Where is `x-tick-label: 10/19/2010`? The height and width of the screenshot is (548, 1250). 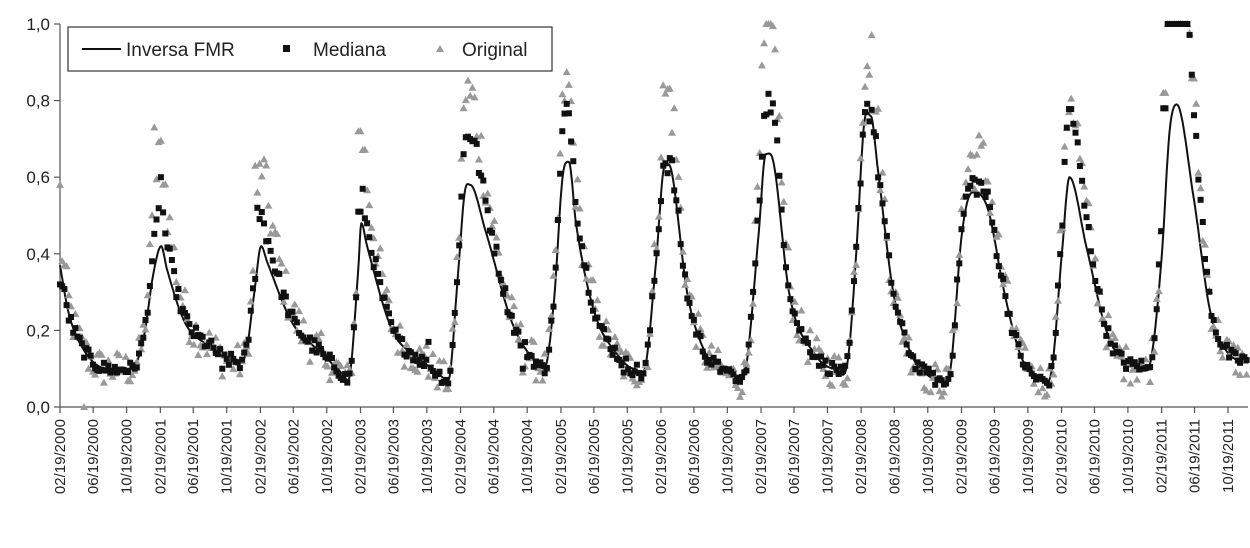 x-tick-label: 10/19/2010 is located at coordinates (1128, 456).